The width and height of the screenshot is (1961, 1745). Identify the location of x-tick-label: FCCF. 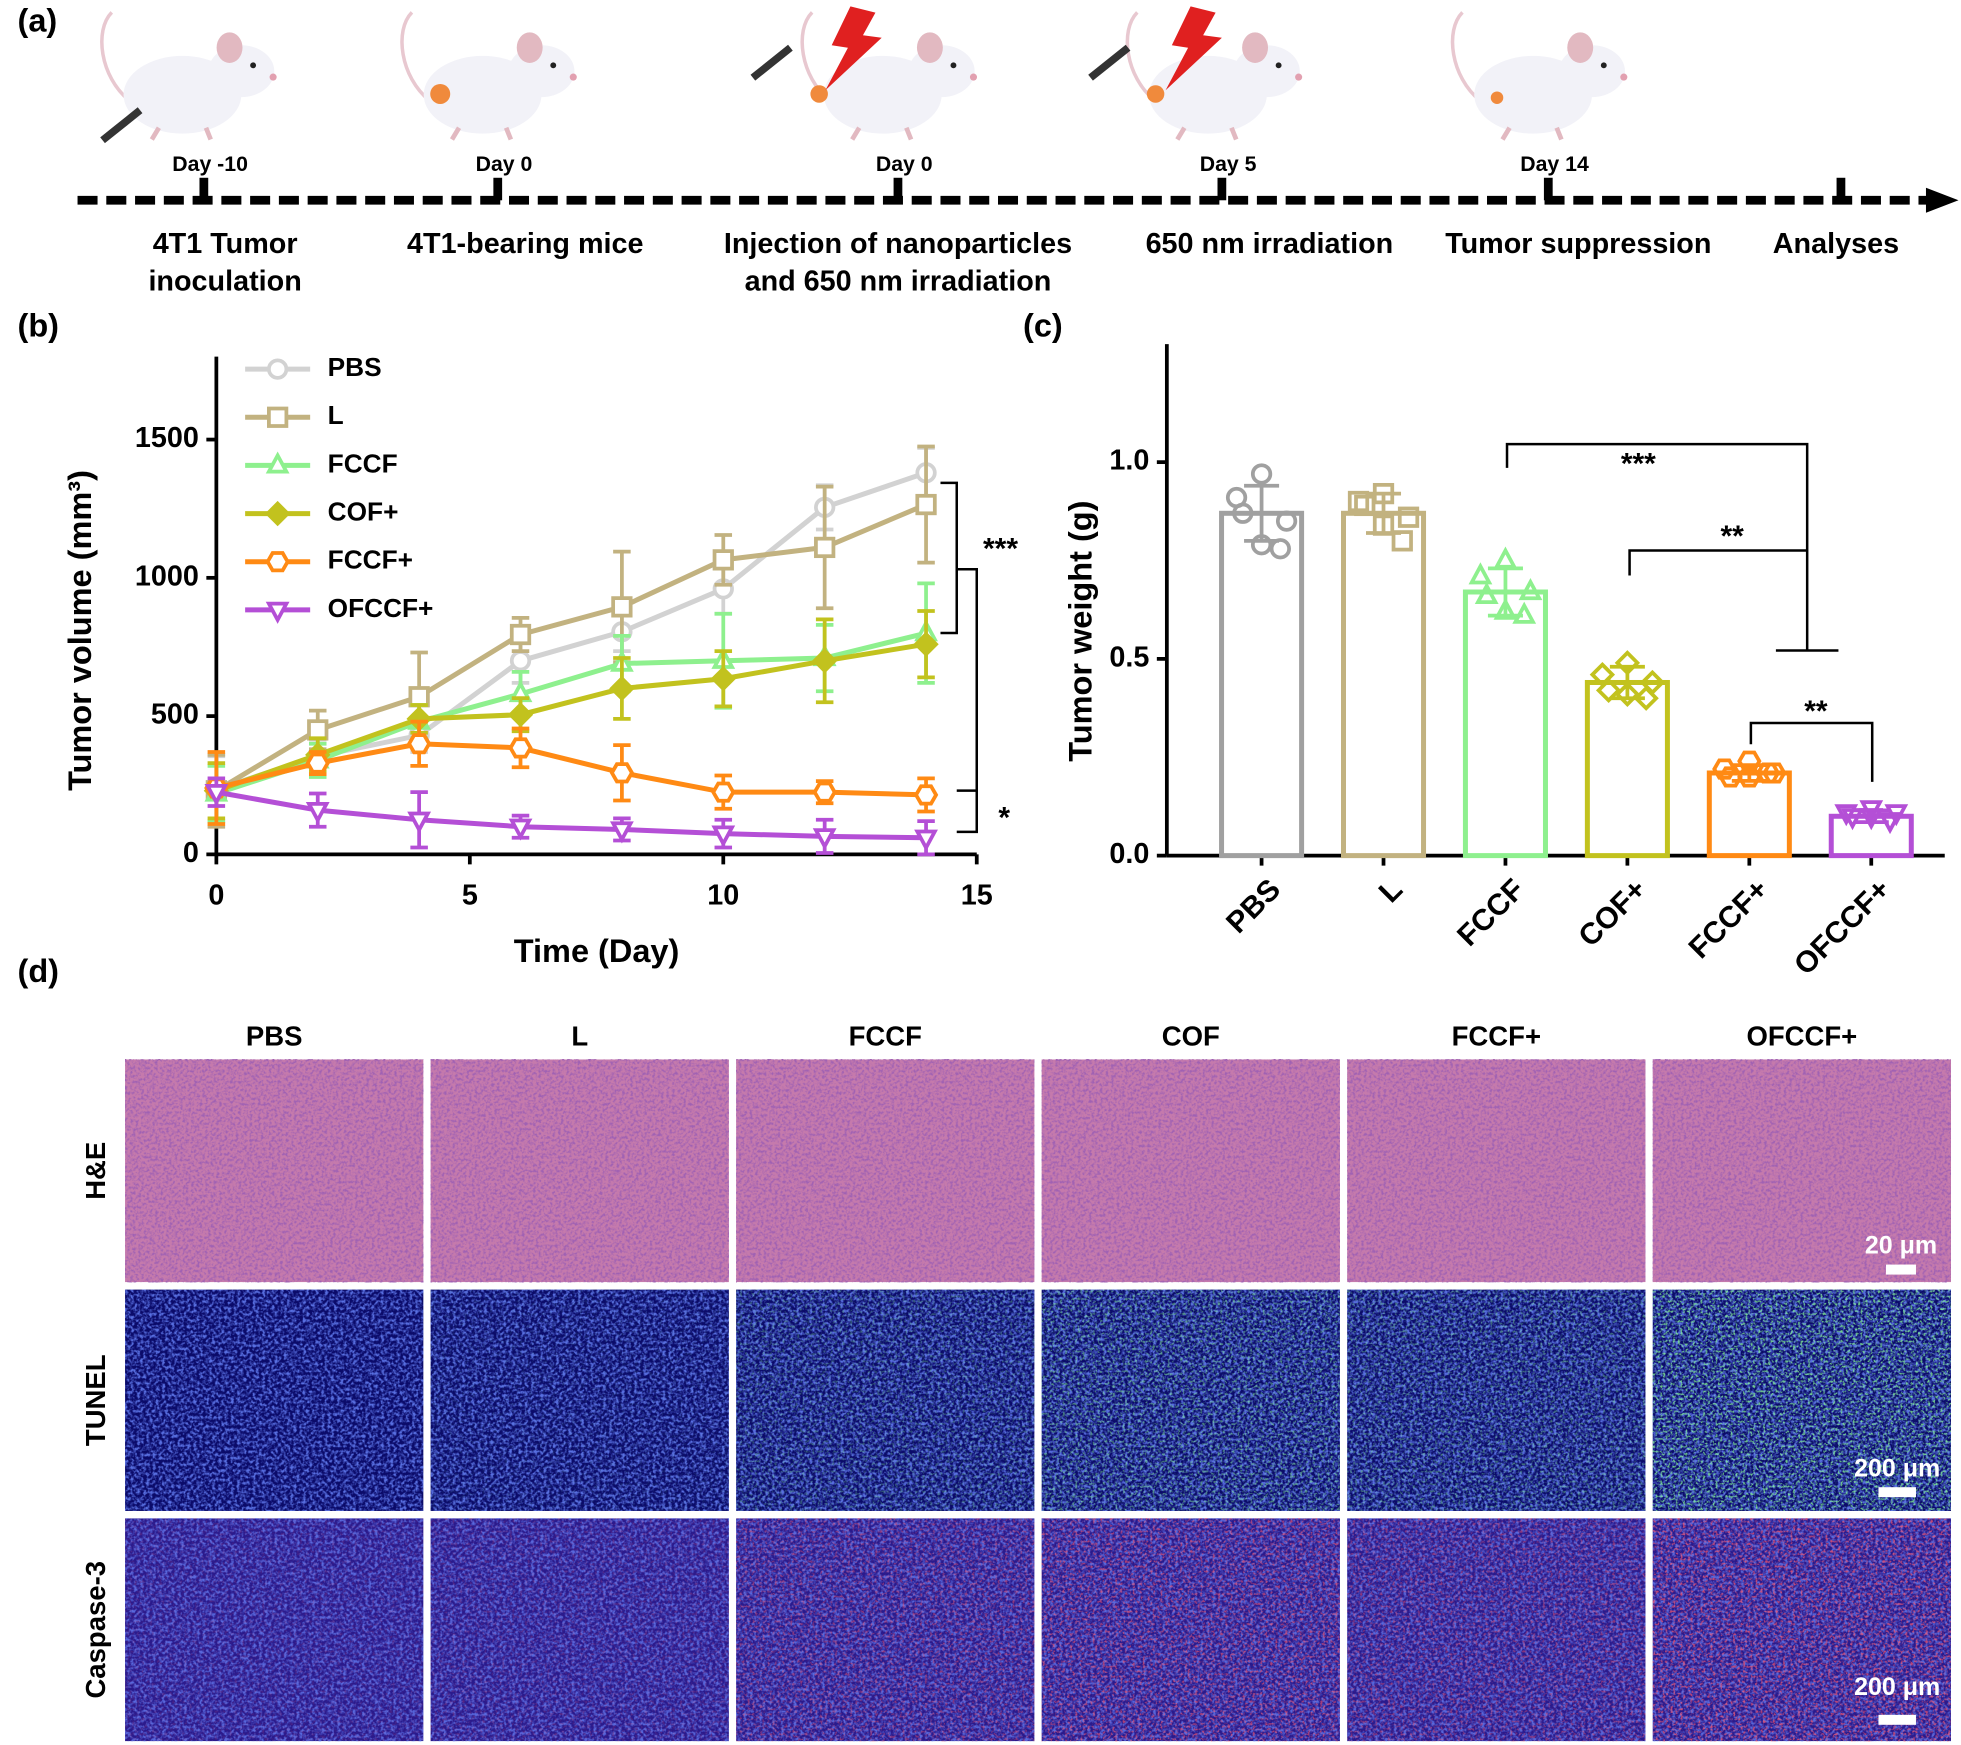
(1491, 913).